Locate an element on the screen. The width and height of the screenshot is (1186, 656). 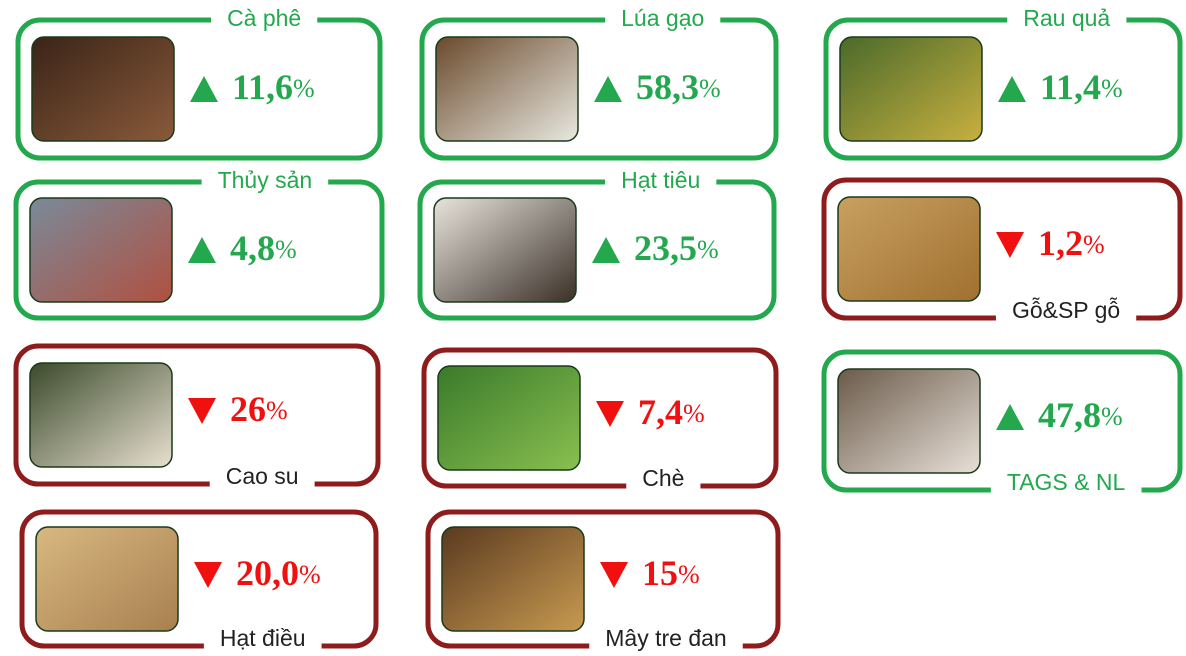
card: 23,5% Hạt tiêu is located at coordinates (597, 244).